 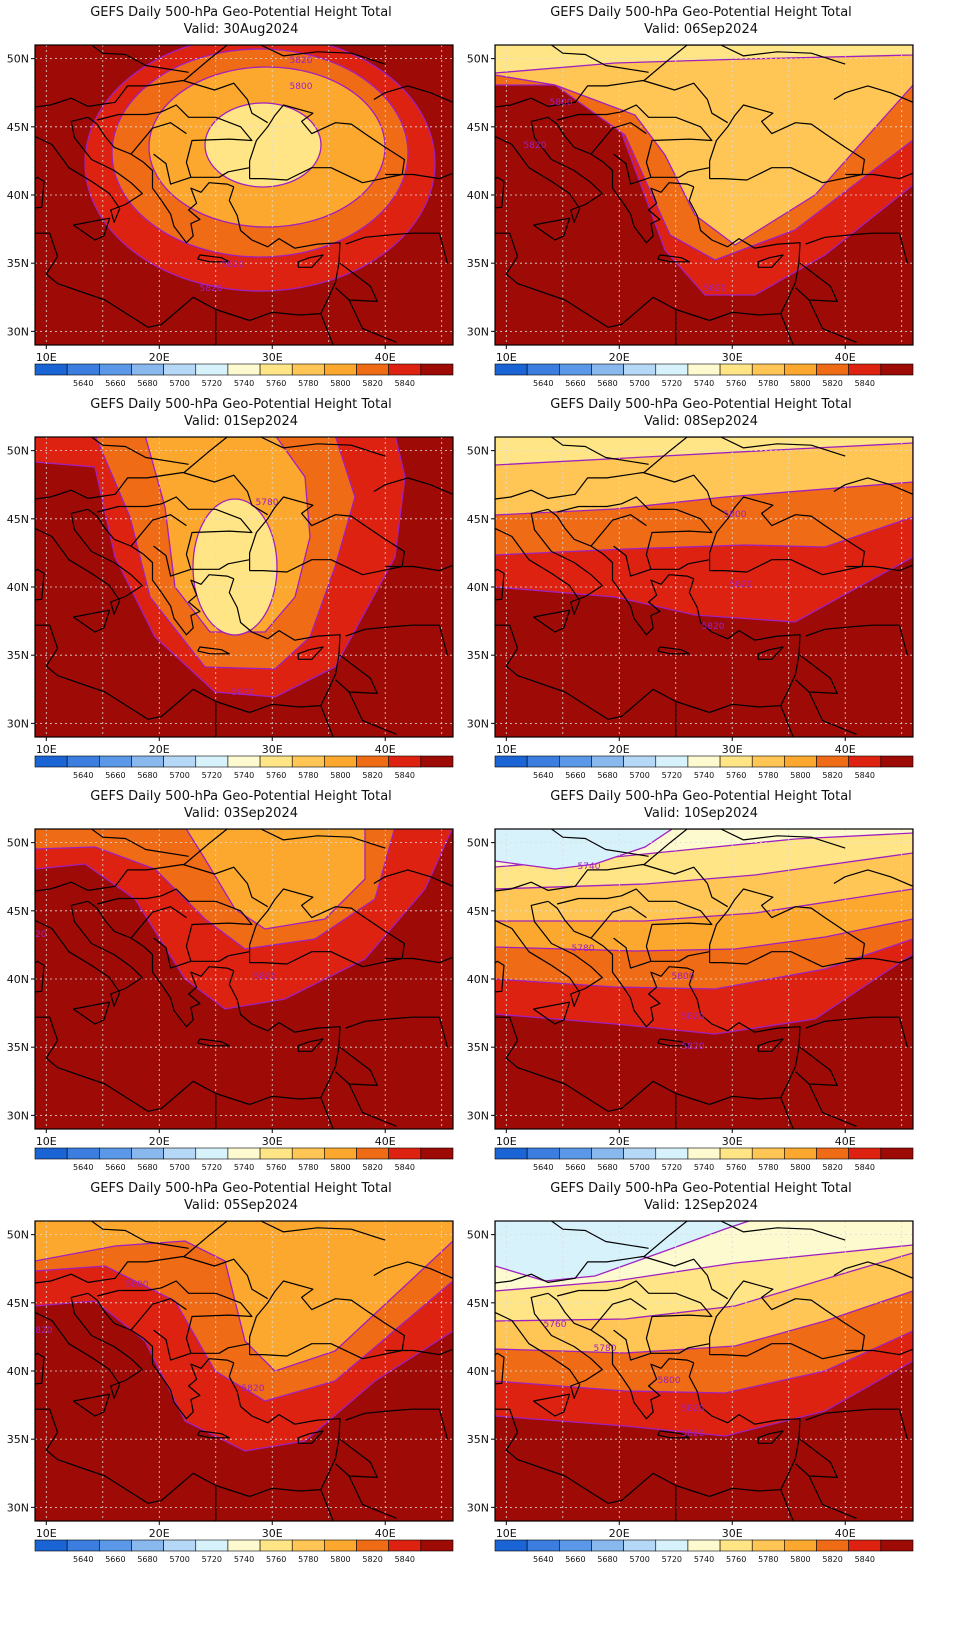 I want to click on coastlines-borders, so click(x=704, y=195).